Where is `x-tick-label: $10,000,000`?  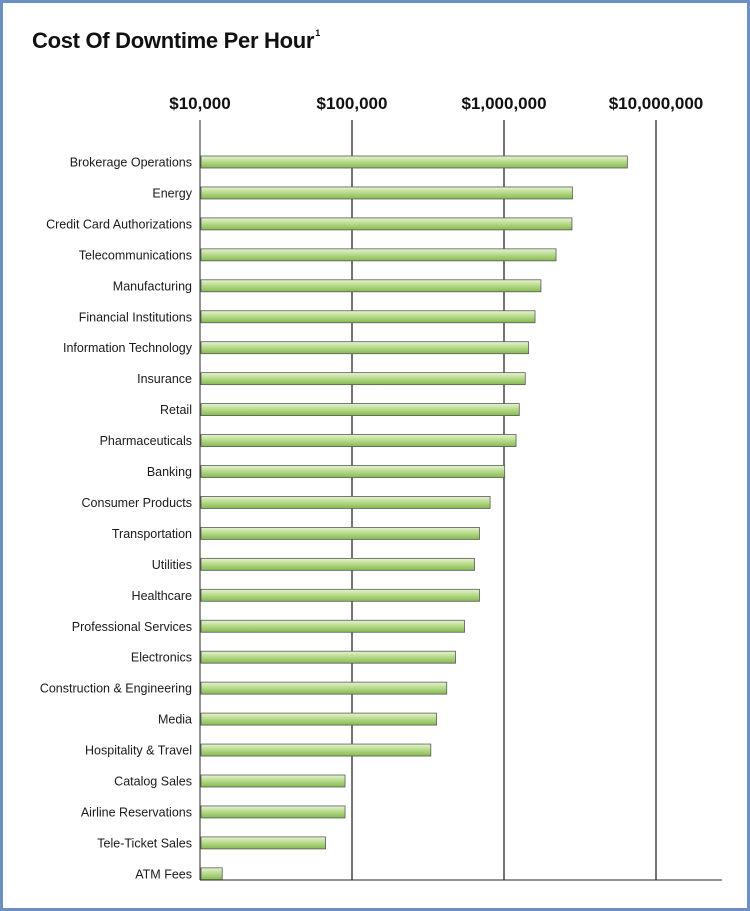 x-tick-label: $10,000,000 is located at coordinates (656, 103).